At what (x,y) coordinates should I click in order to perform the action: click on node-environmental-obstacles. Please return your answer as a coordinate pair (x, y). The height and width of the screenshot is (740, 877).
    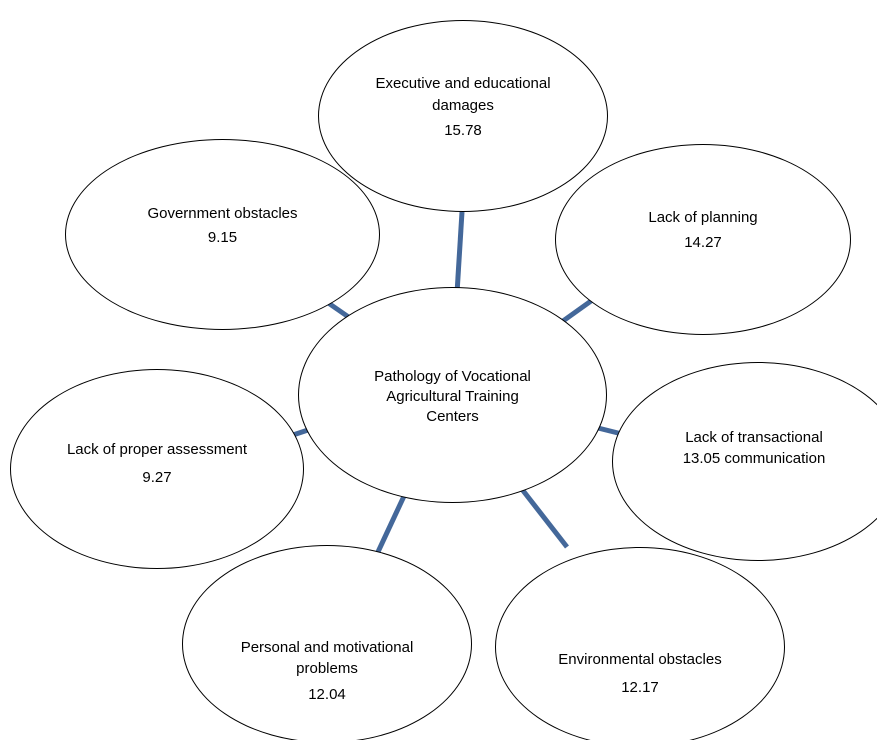
    Looking at the image, I should click on (640, 643).